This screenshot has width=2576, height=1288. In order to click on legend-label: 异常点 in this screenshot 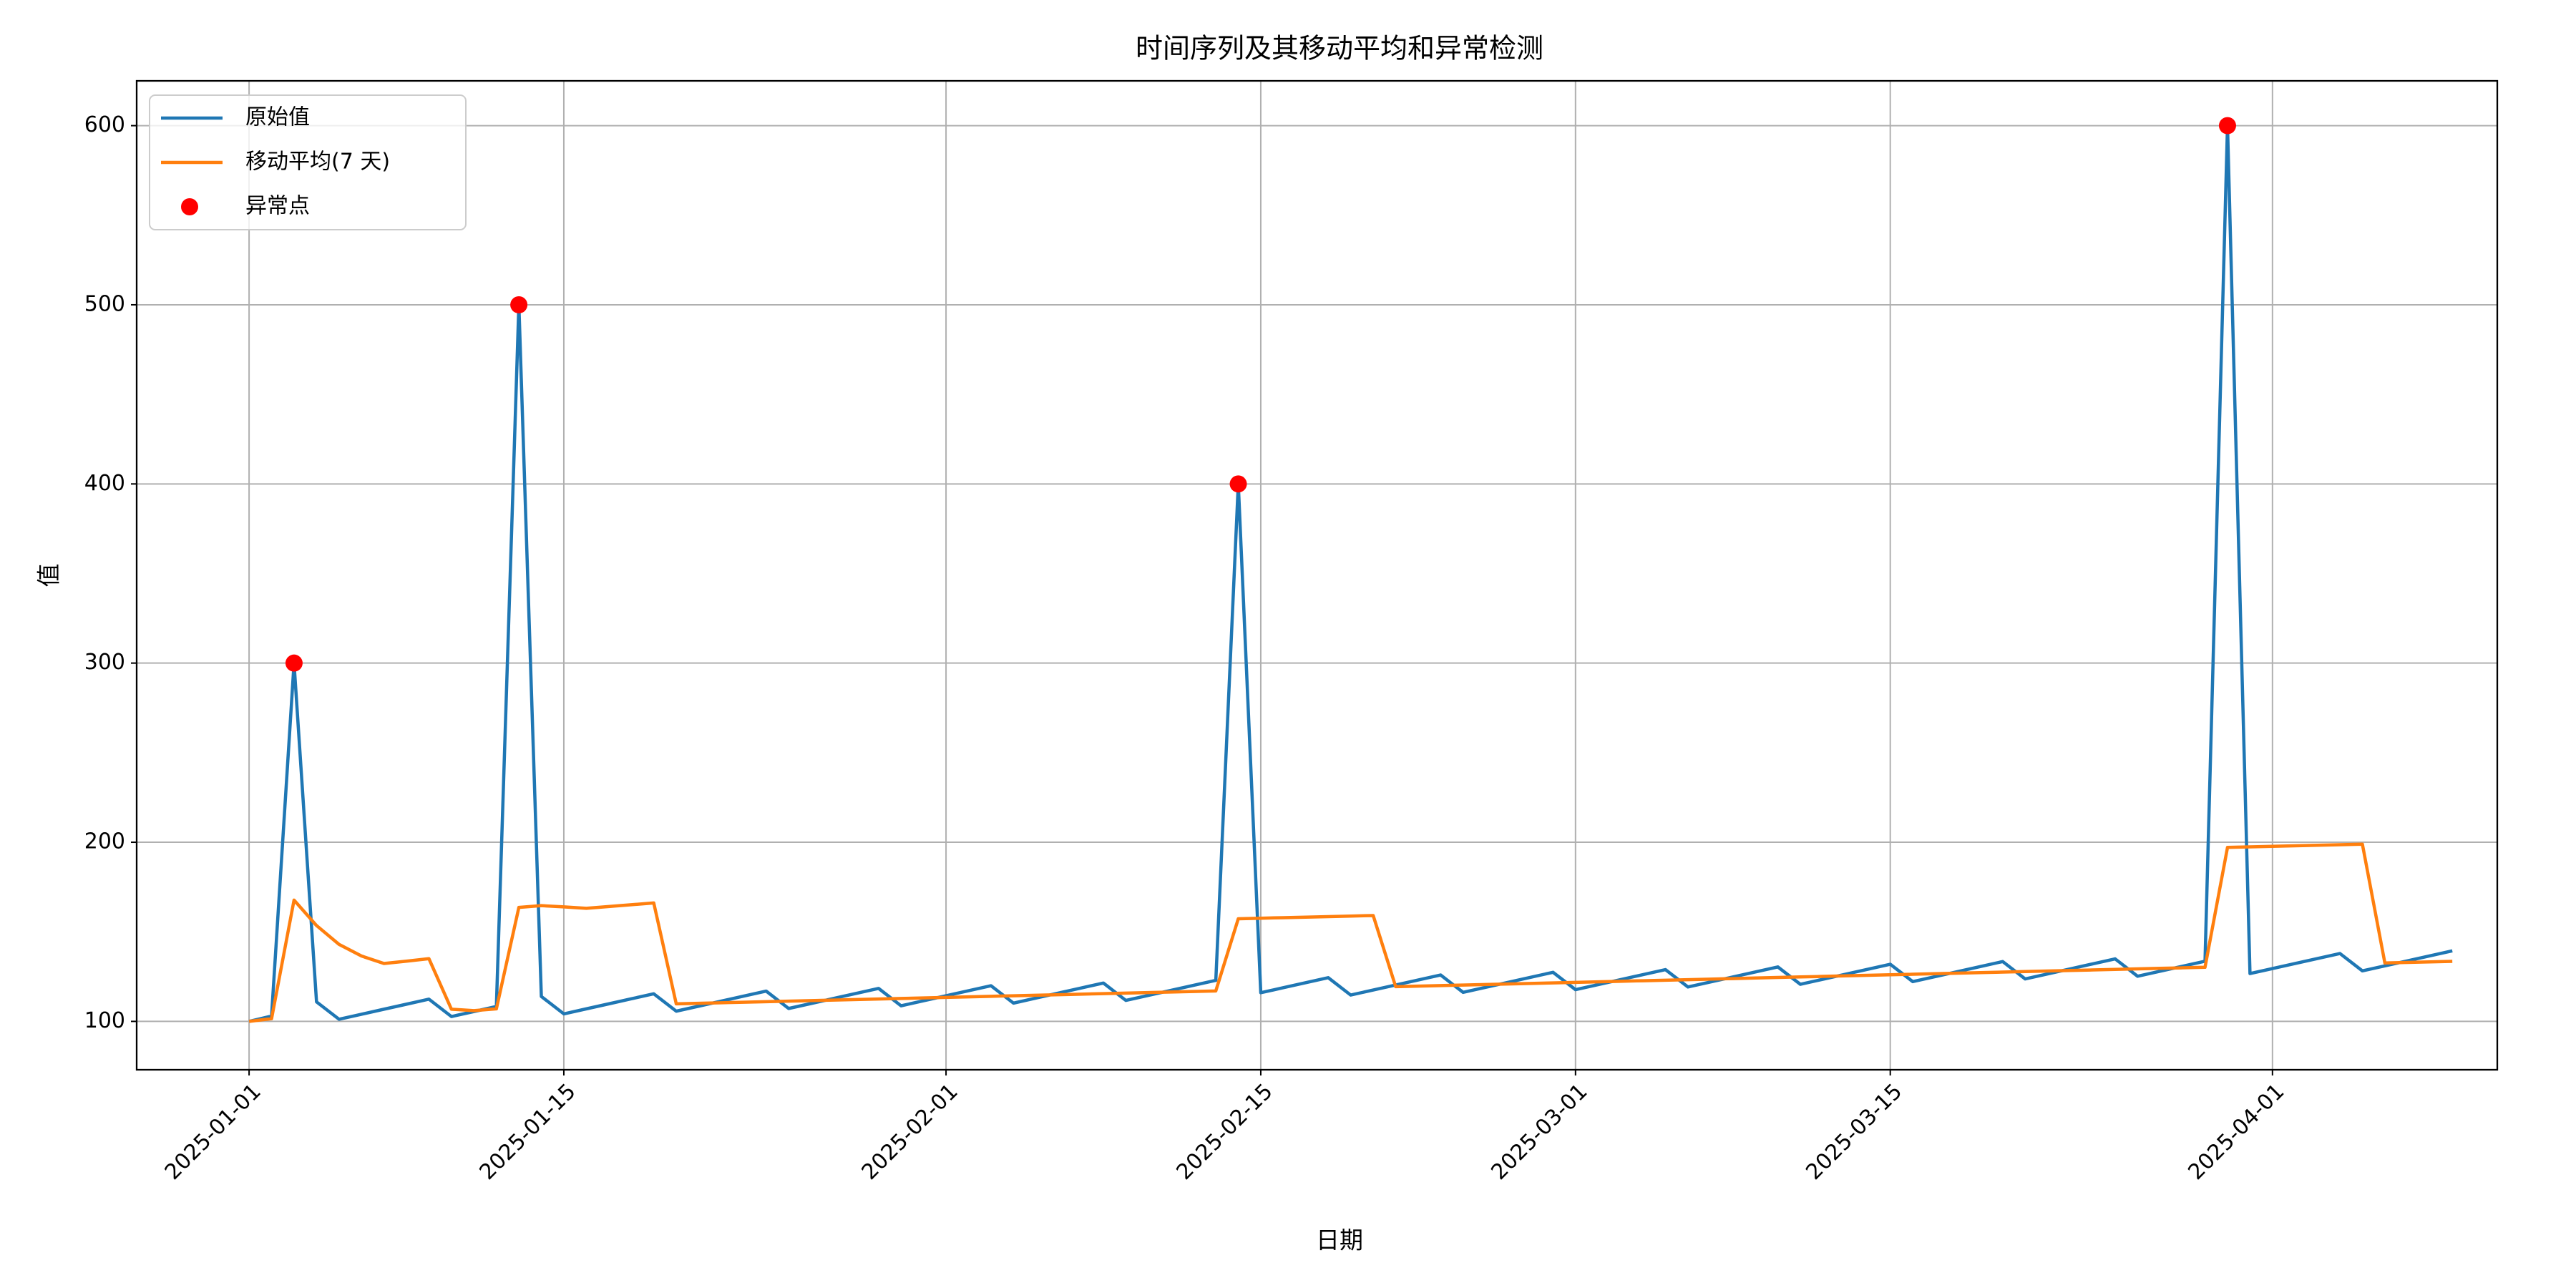, I will do `click(277, 206)`.